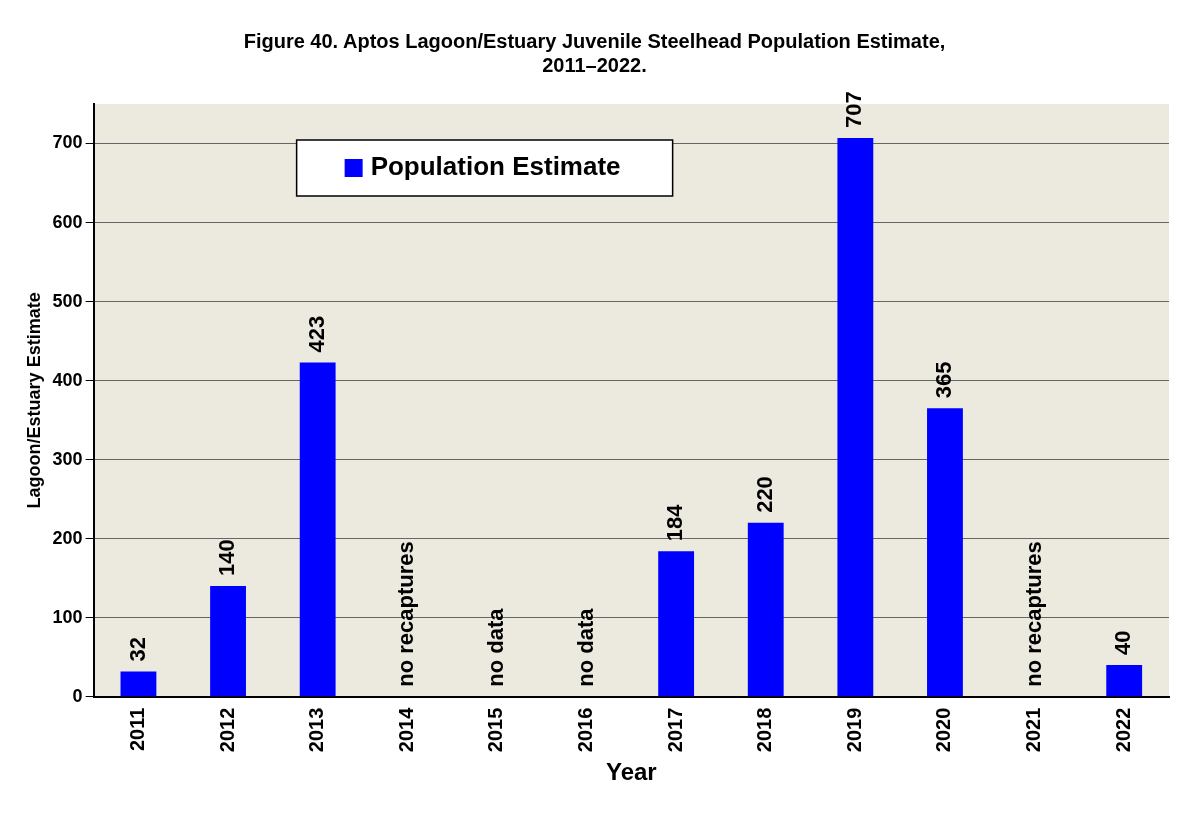  What do you see at coordinates (674, 730) in the screenshot?
I see `x-tick-label: 2017` at bounding box center [674, 730].